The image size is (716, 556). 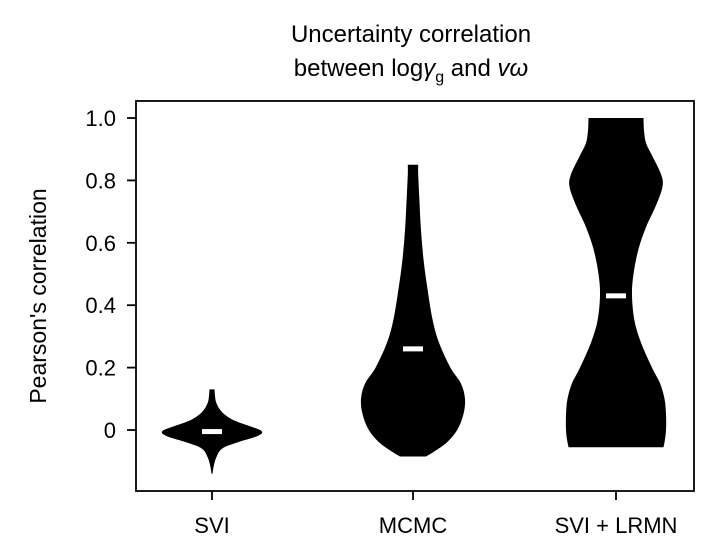 What do you see at coordinates (110, 274) in the screenshot?
I see `y-axis-ticks: 0 0.2 0.4 0.6 0.8 1.0` at bounding box center [110, 274].